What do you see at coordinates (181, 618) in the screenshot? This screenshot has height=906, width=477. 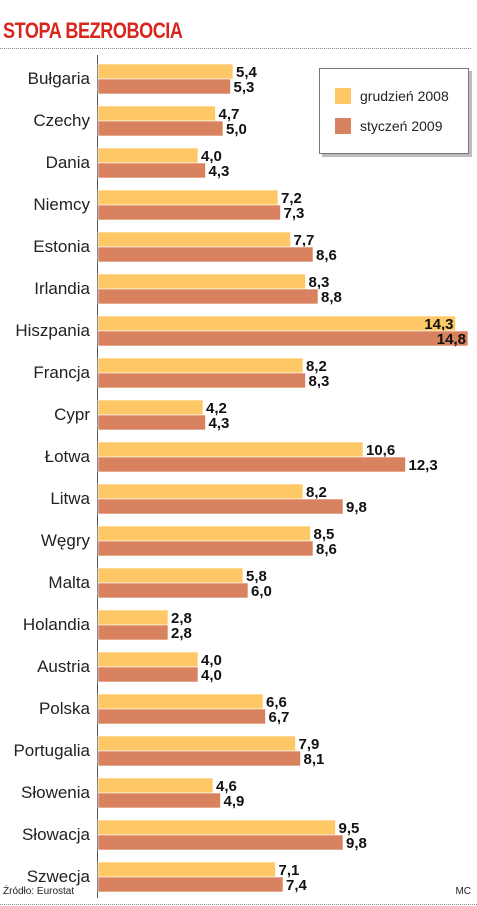 I see `value-label-series-1: 2,8` at bounding box center [181, 618].